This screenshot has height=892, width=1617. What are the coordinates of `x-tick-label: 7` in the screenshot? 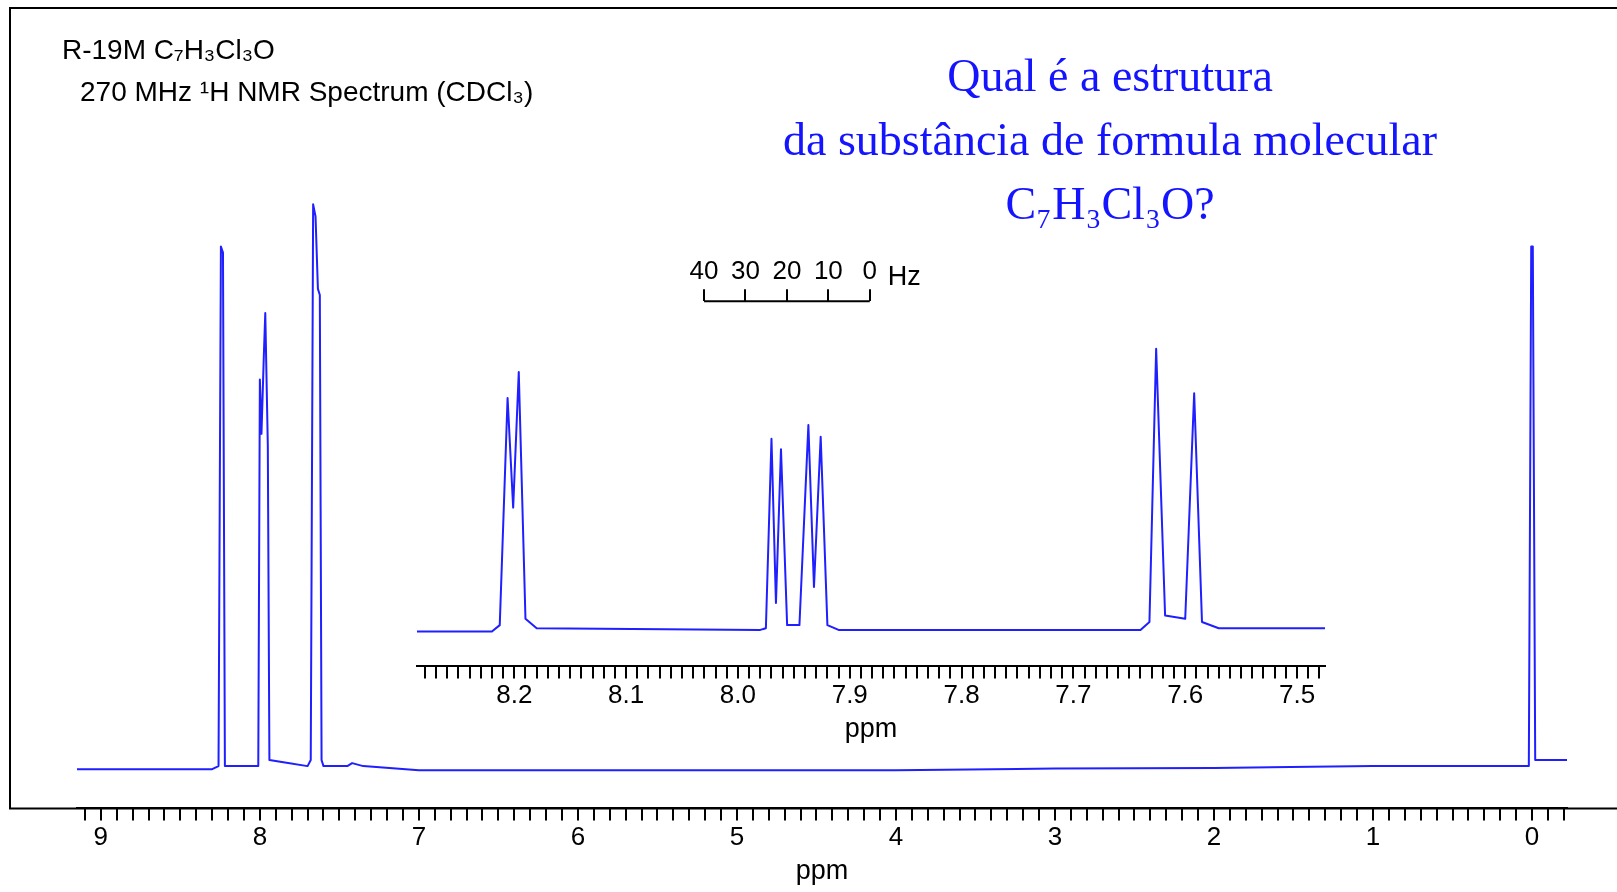 It's located at (419, 836).